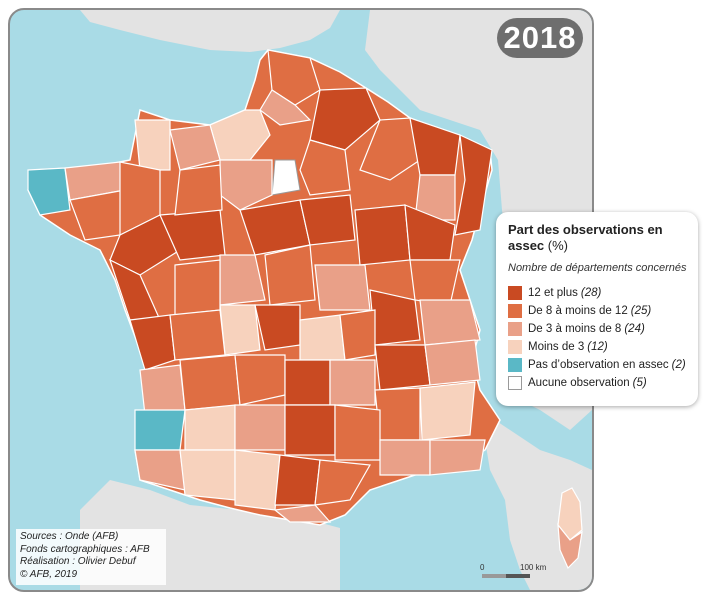  I want to click on region-pyrenees-orientales, so click(302, 513).